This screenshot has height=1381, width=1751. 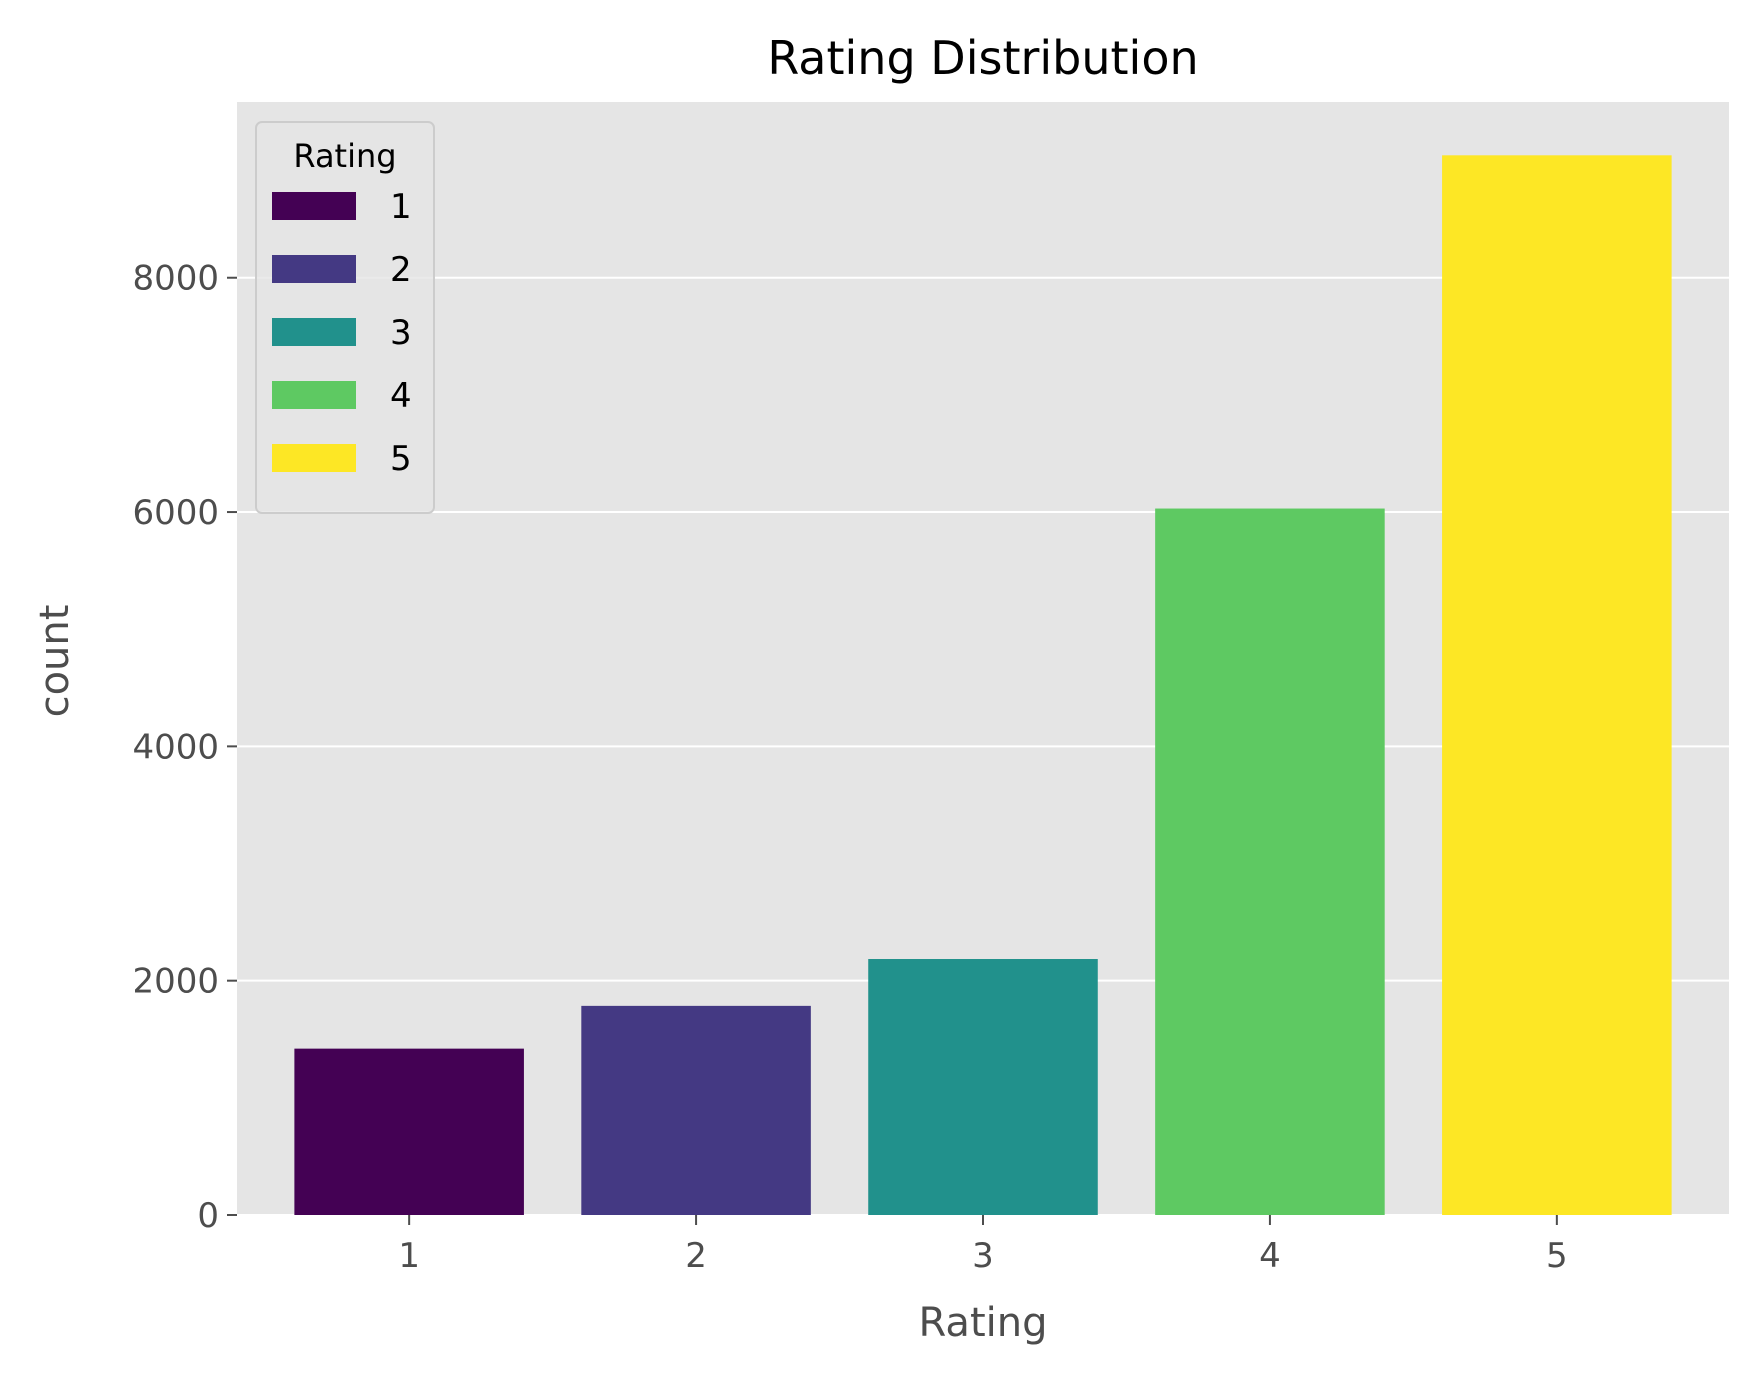 What do you see at coordinates (401, 207) in the screenshot?
I see `legend-label: 1` at bounding box center [401, 207].